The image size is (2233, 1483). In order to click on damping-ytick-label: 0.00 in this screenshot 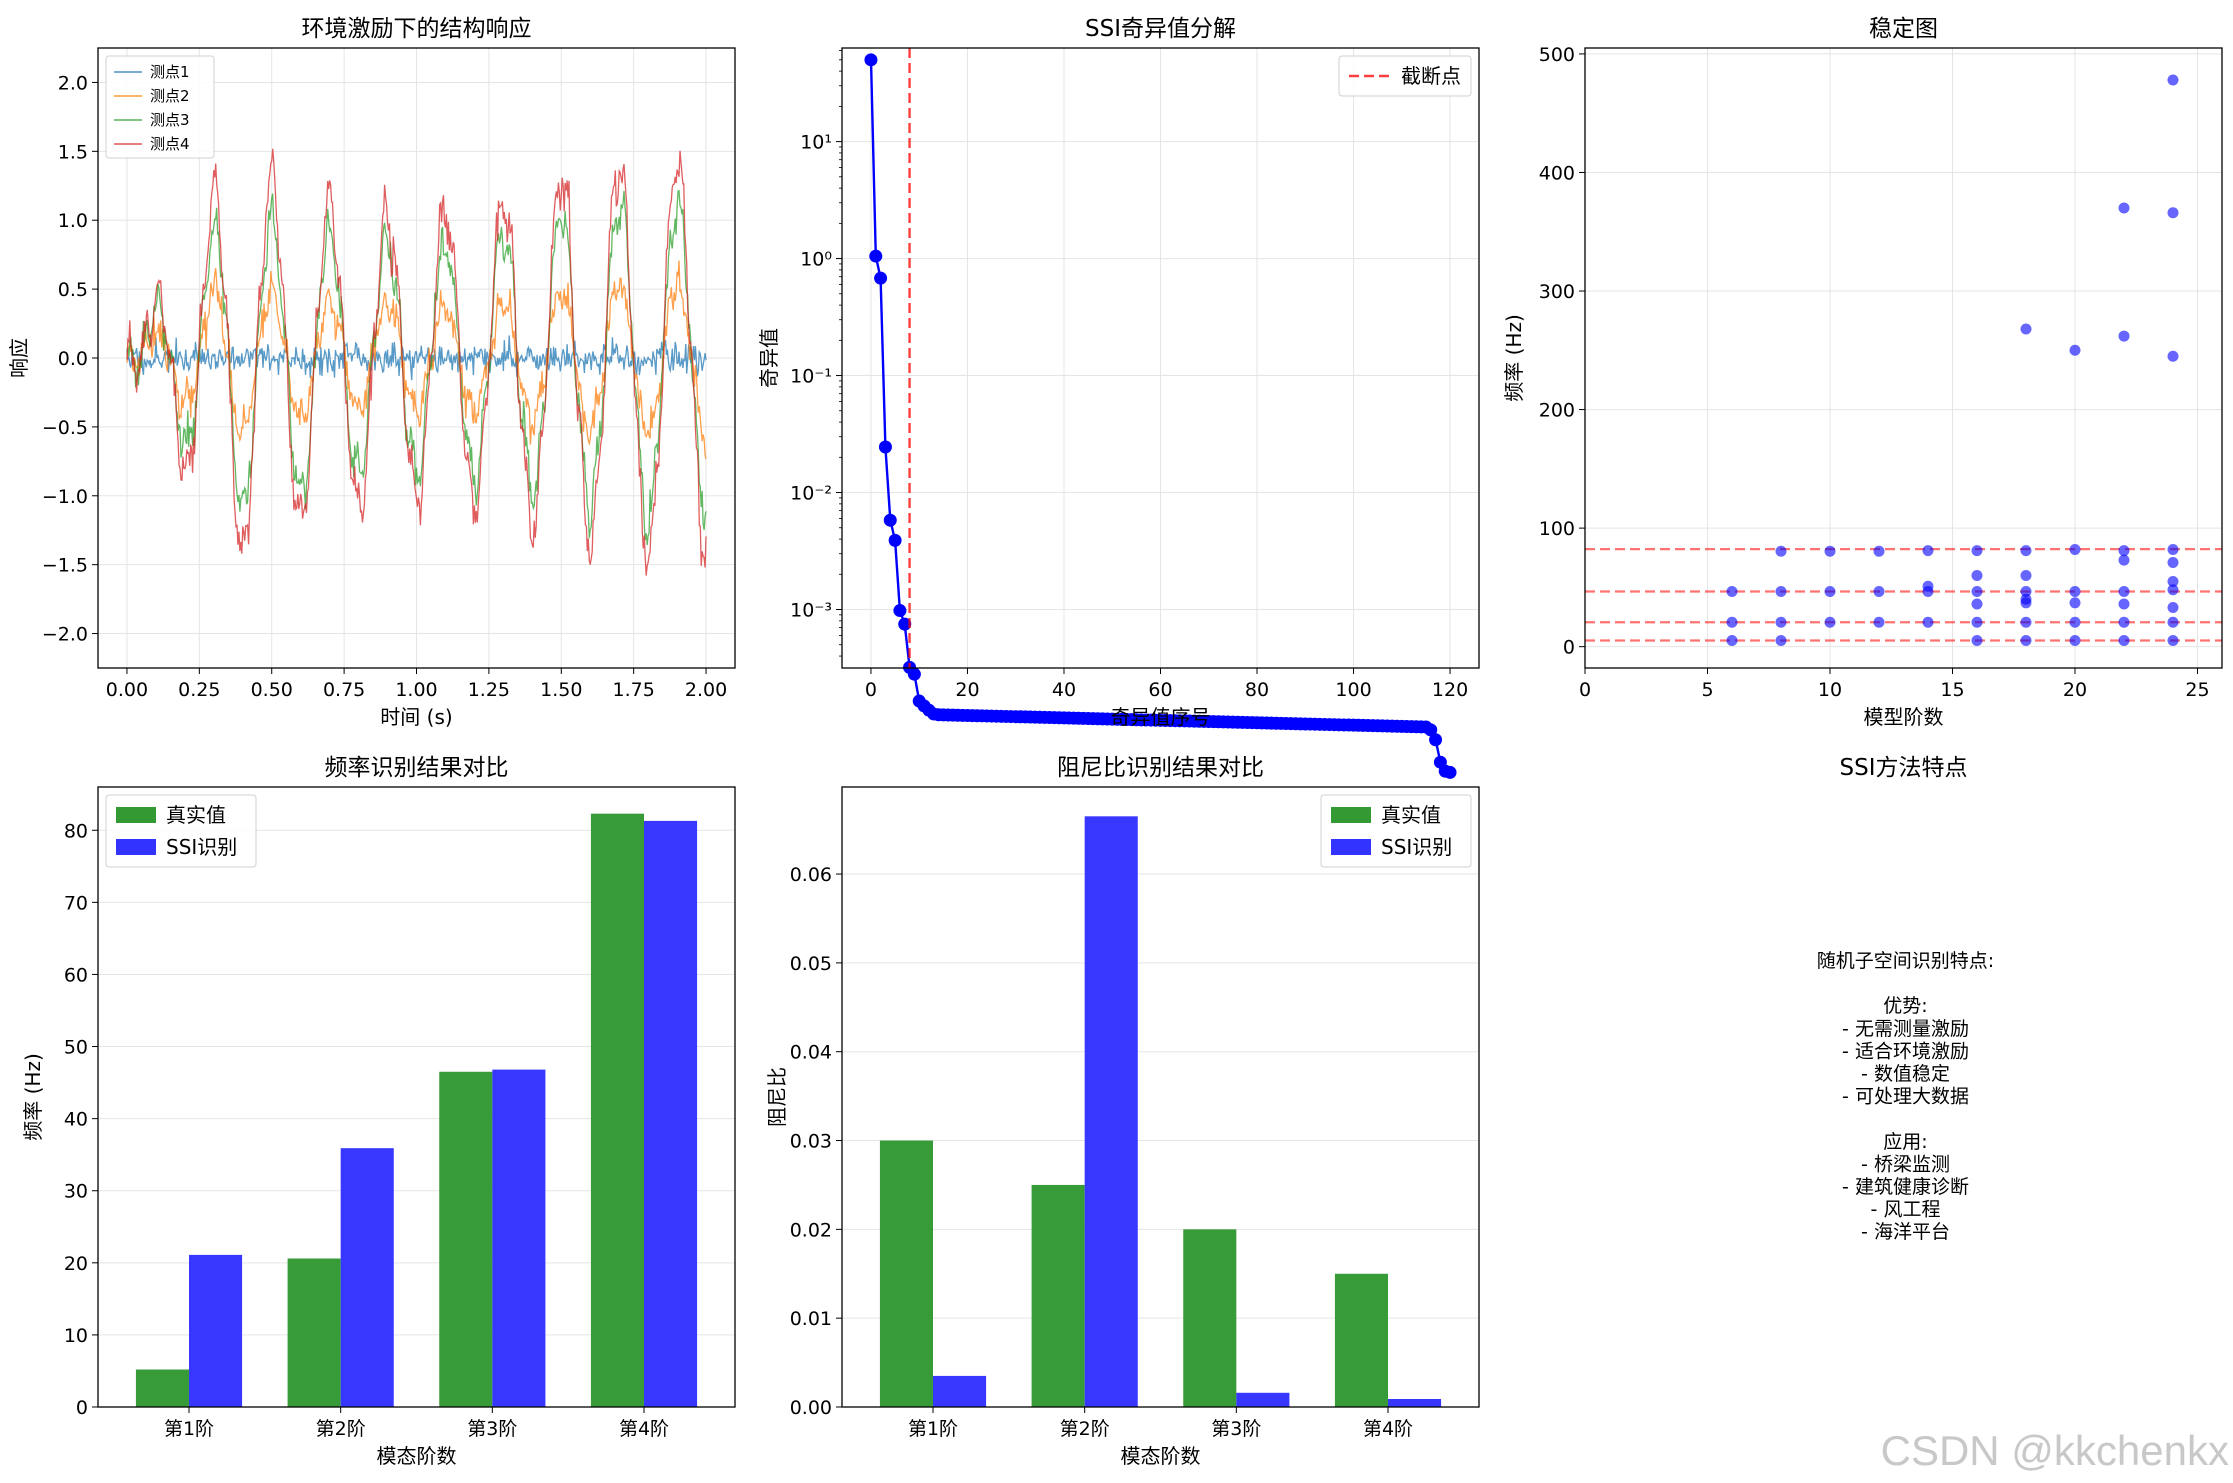, I will do `click(811, 1408)`.